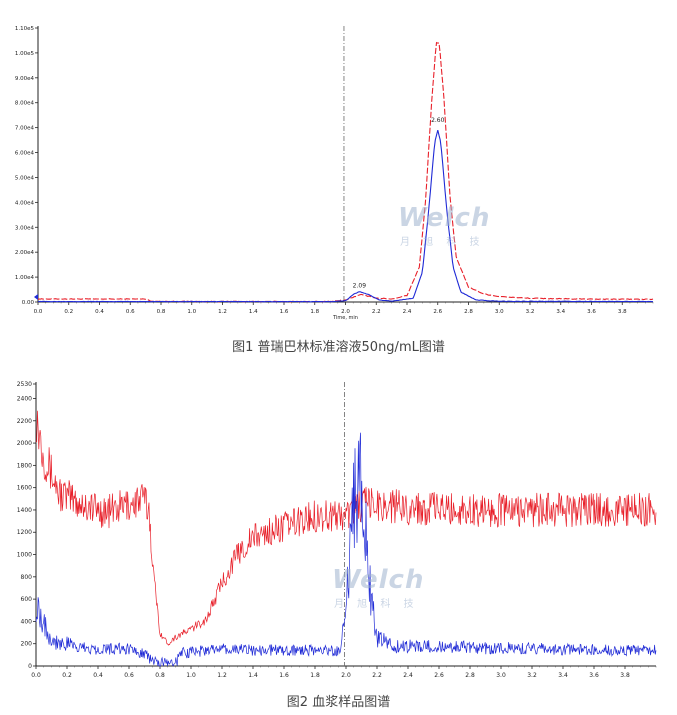  I want to click on y-tick-label: 1200, so click(24, 532).